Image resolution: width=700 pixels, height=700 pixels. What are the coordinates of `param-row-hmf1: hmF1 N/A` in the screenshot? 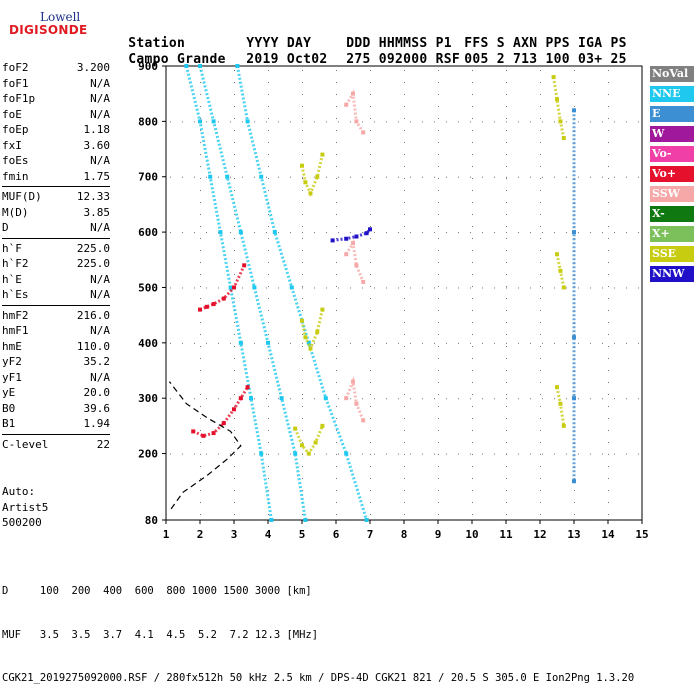 It's located at (56, 331).